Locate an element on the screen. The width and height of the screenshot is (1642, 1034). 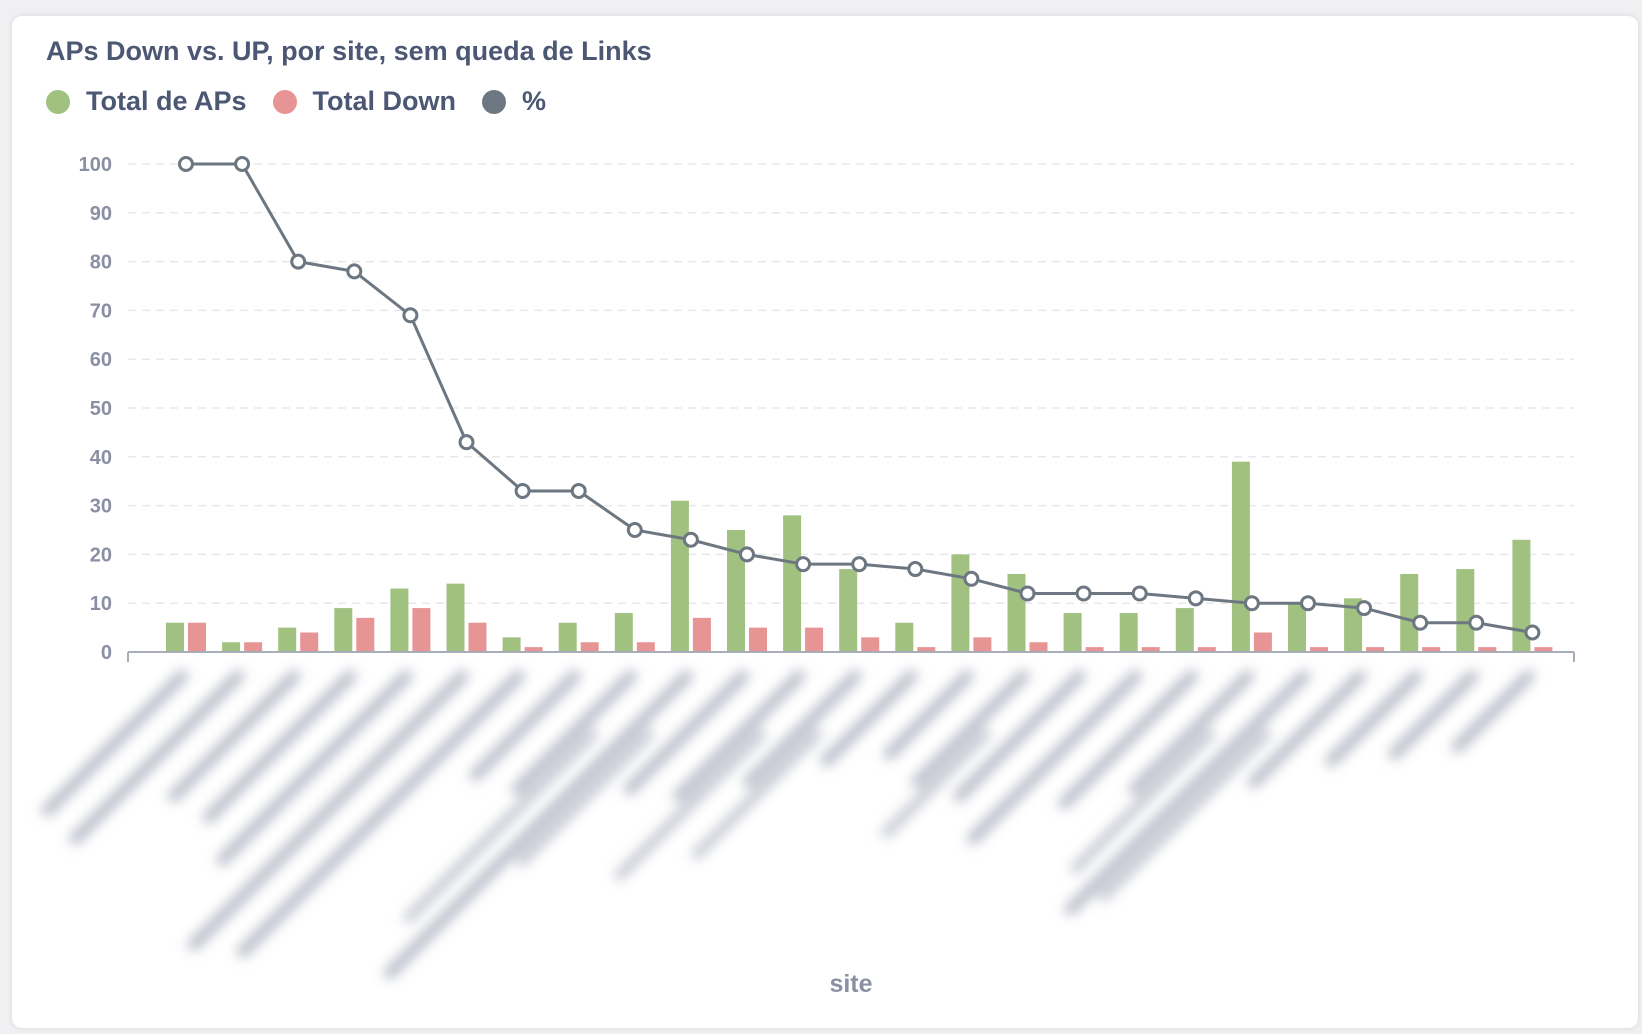
y-tick-label: 80 is located at coordinates (101, 263).